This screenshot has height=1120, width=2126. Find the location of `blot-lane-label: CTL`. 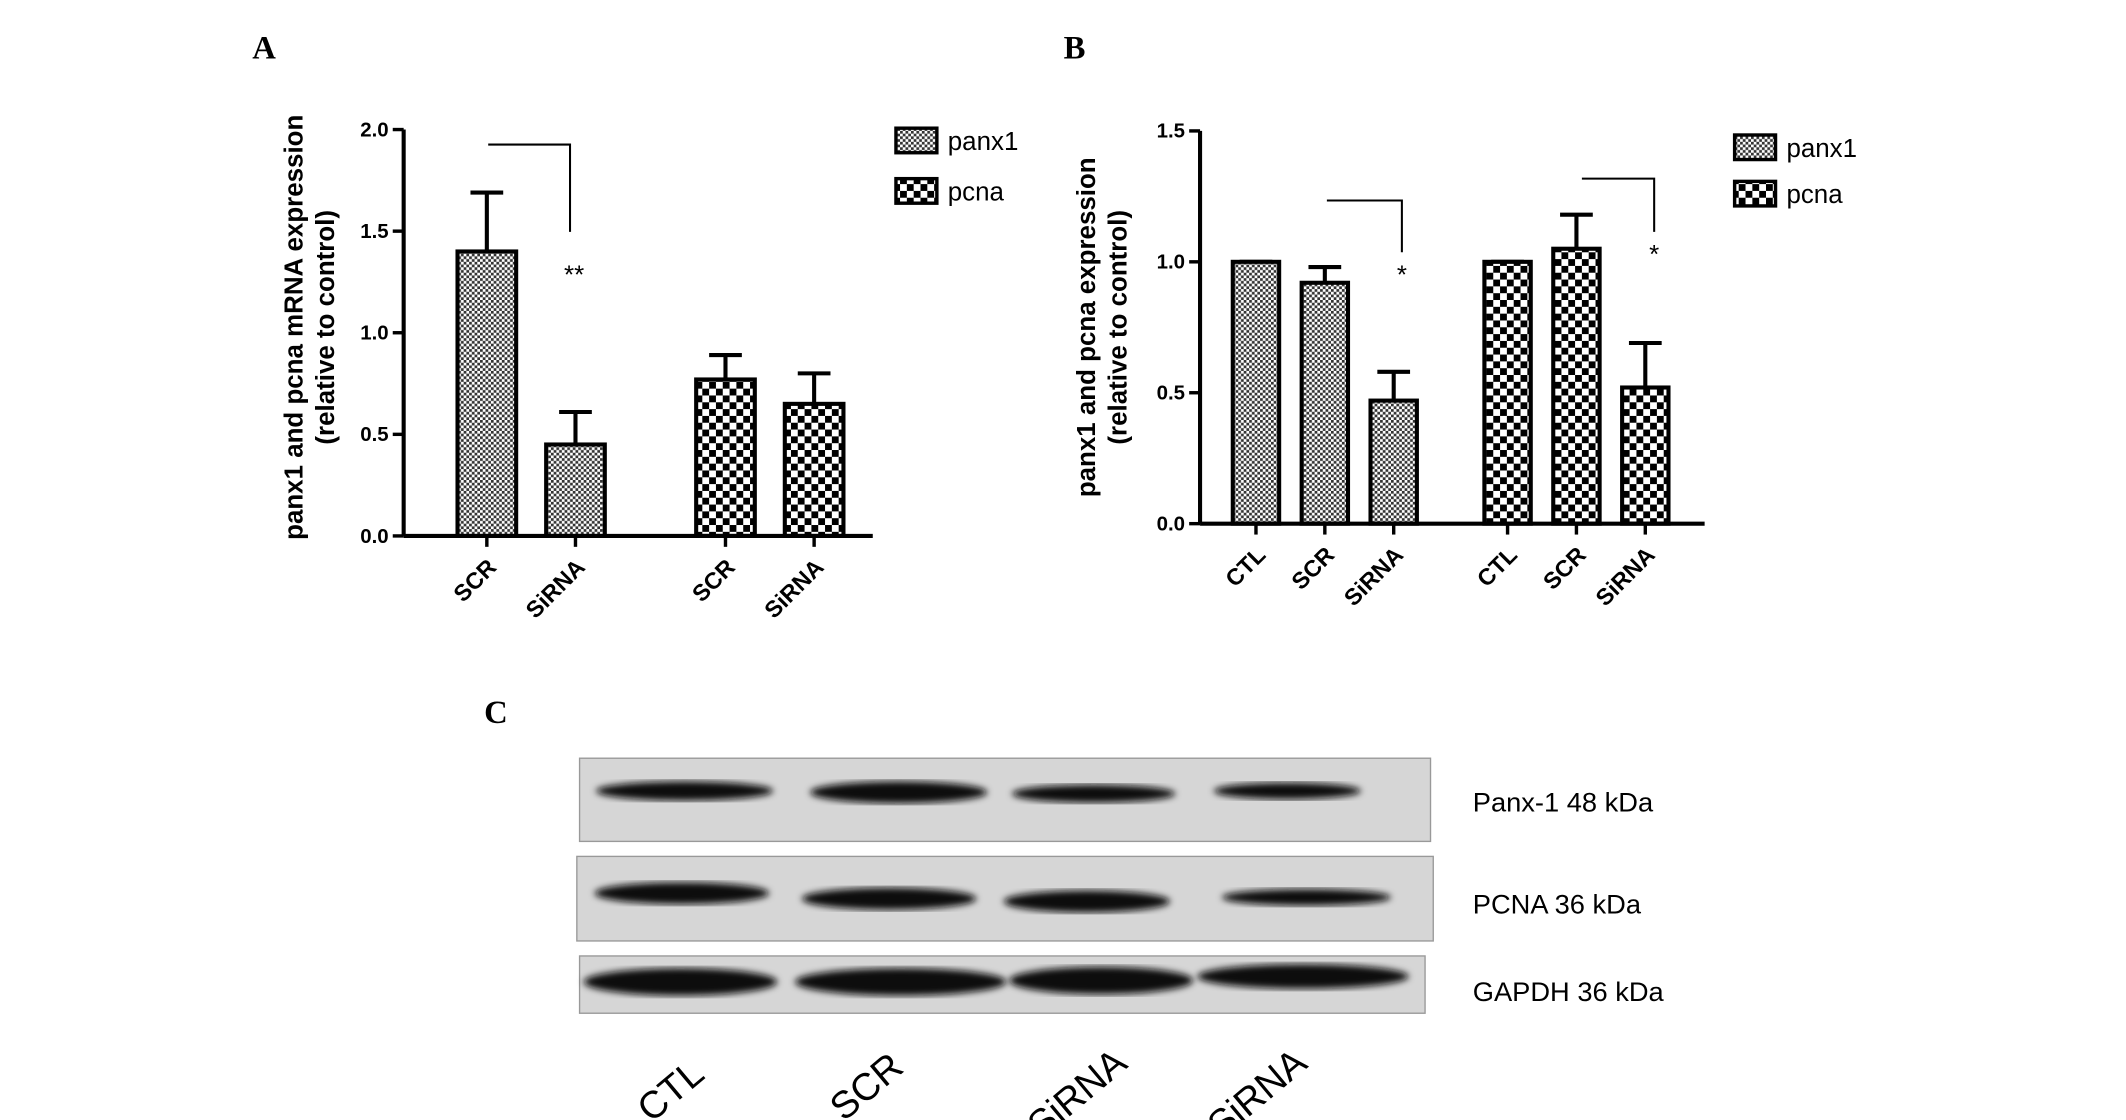

blot-lane-label: CTL is located at coordinates (670, 1085).